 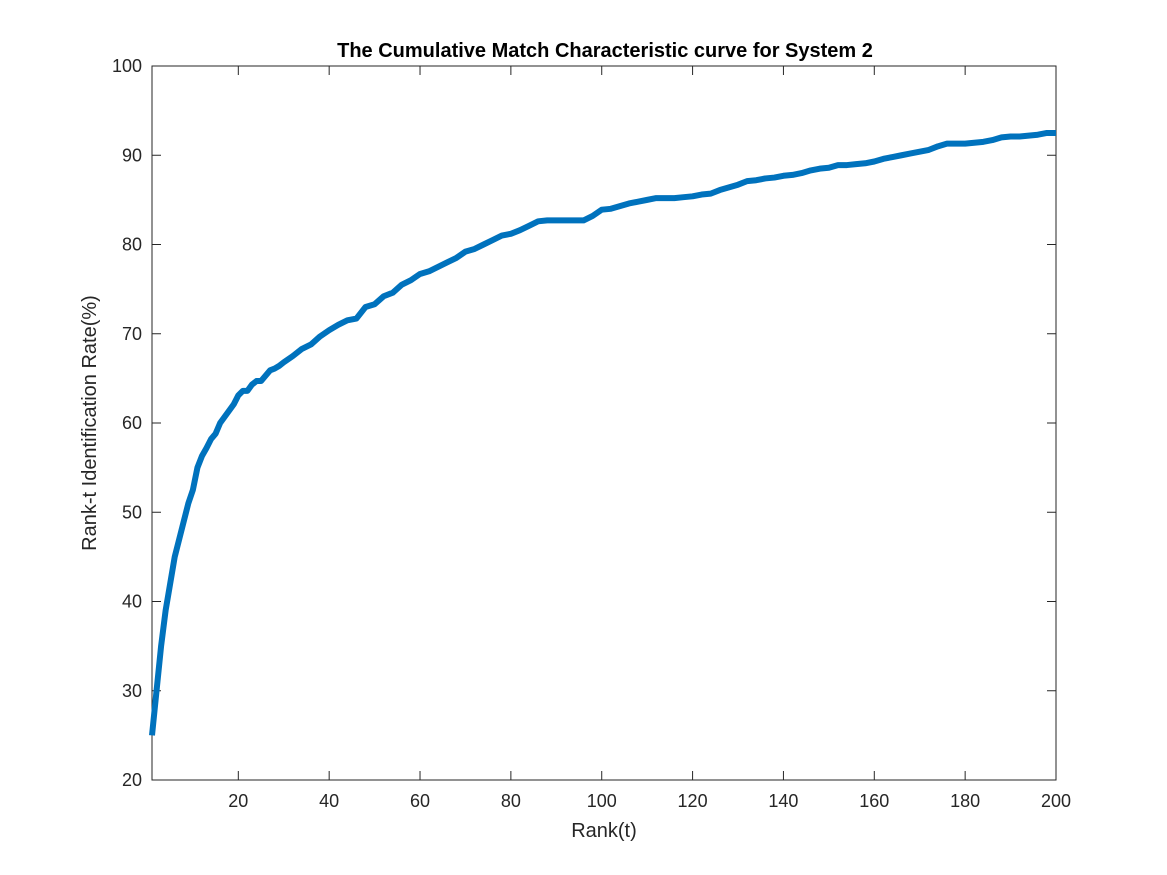 What do you see at coordinates (1056, 801) in the screenshot?
I see `x-tick-label: 200` at bounding box center [1056, 801].